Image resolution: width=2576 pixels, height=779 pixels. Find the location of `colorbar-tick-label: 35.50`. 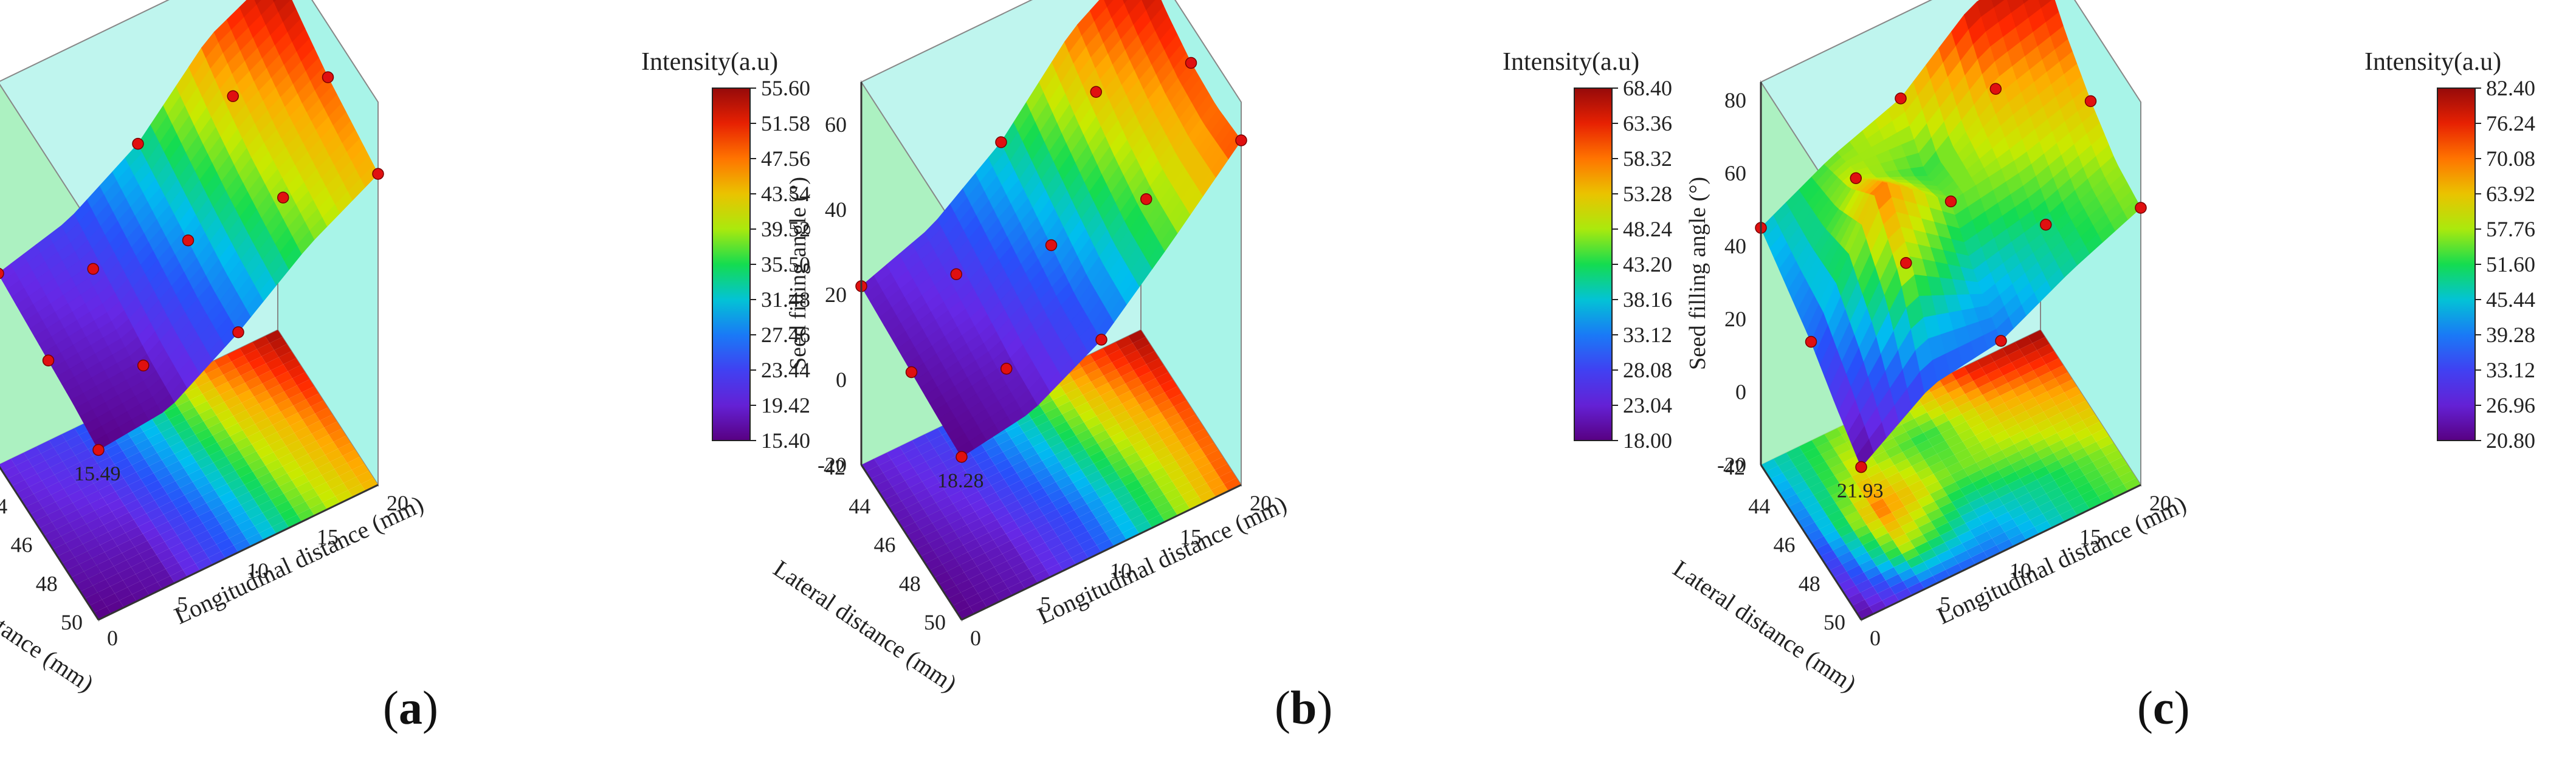

colorbar-tick-label: 35.50 is located at coordinates (785, 264).